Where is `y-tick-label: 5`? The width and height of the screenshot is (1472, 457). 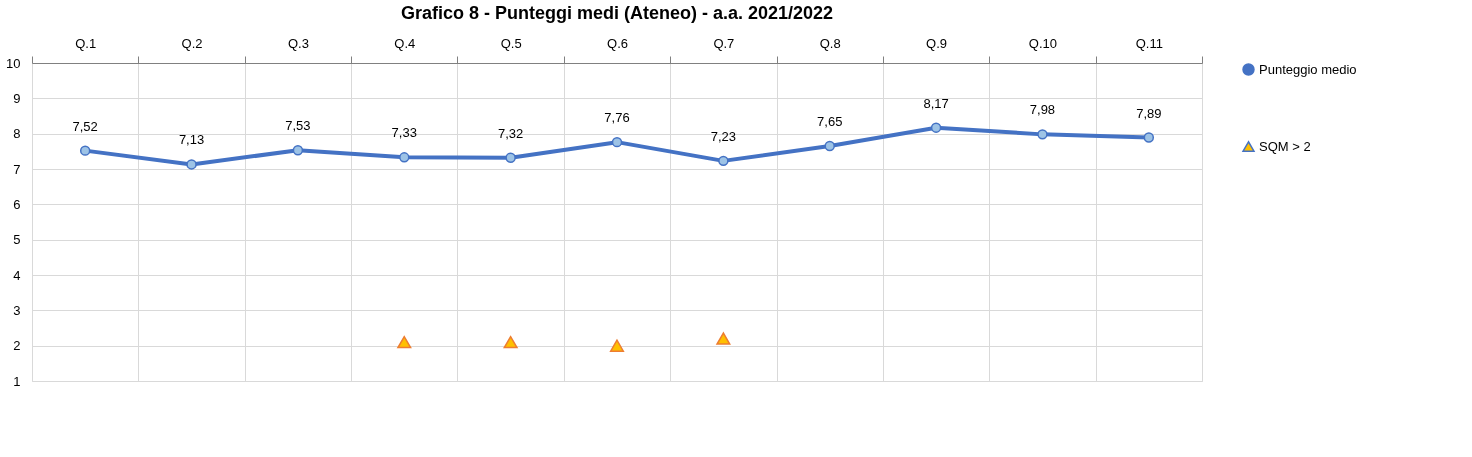
y-tick-label: 5 is located at coordinates (17, 240).